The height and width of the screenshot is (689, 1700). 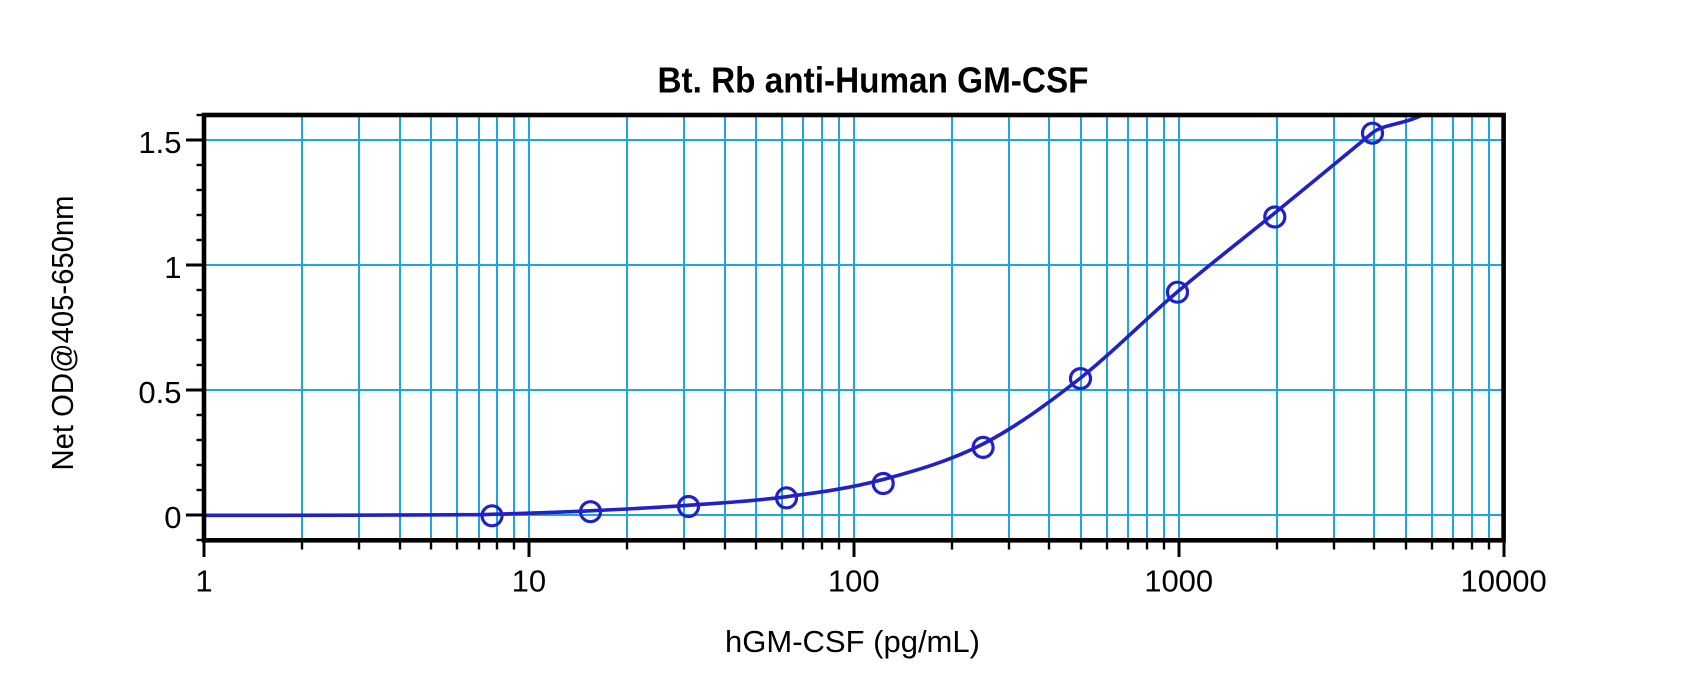 What do you see at coordinates (172, 517) in the screenshot?
I see `svg-text: 0` at bounding box center [172, 517].